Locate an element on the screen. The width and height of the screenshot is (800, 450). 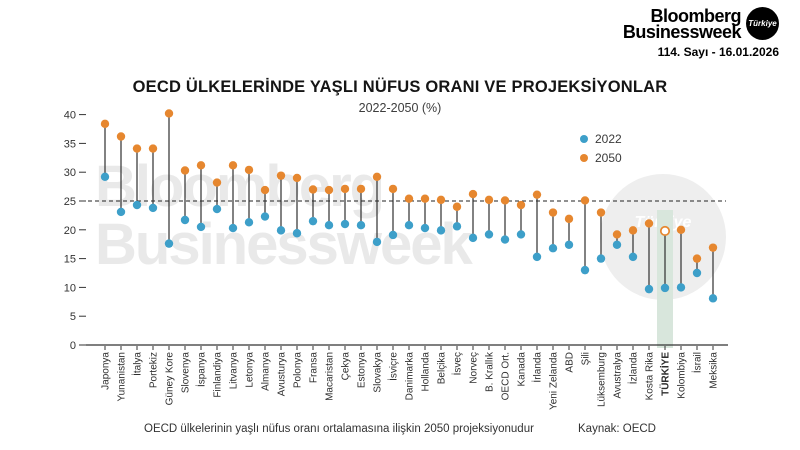
x-category-label: Slovakya is located at coordinates (378, 372).